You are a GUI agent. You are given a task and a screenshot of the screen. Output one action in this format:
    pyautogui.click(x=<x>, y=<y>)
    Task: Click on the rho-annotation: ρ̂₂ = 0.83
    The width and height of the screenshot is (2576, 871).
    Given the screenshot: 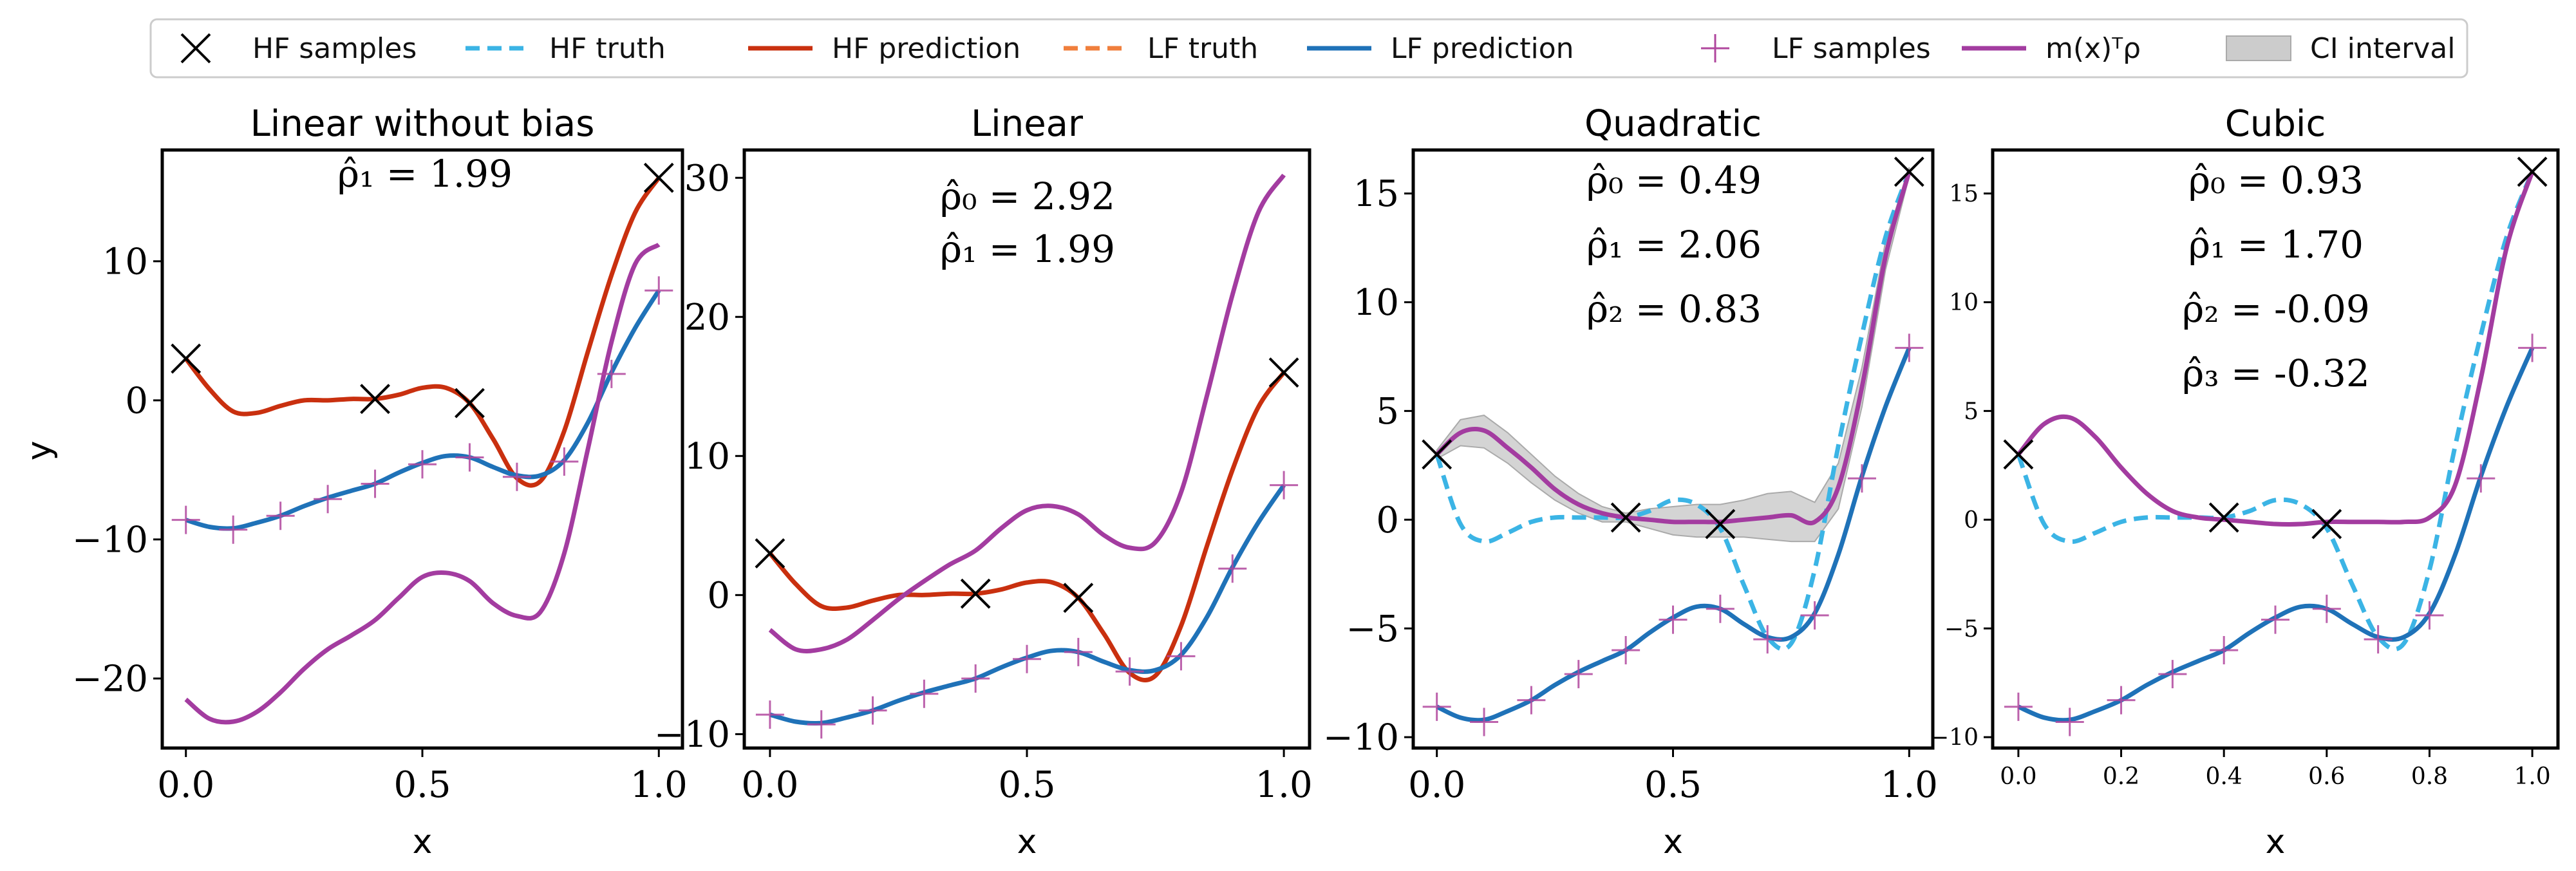 What is the action you would take?
    pyautogui.click(x=1674, y=309)
    